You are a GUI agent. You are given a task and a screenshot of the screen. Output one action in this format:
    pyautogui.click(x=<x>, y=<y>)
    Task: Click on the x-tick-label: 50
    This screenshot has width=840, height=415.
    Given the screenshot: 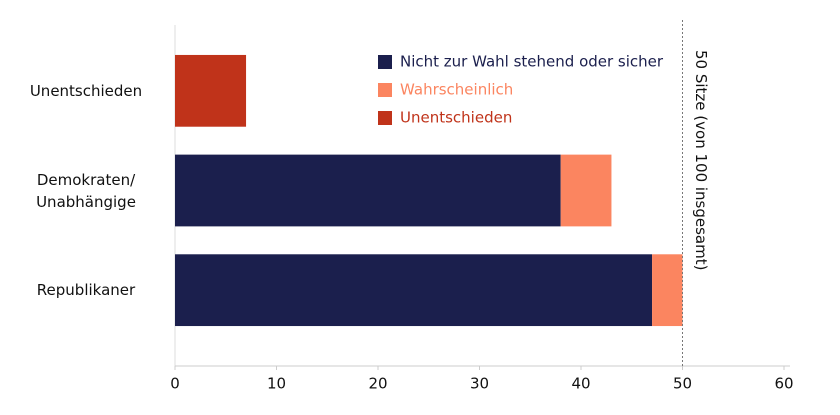 What is the action you would take?
    pyautogui.click(x=682, y=384)
    